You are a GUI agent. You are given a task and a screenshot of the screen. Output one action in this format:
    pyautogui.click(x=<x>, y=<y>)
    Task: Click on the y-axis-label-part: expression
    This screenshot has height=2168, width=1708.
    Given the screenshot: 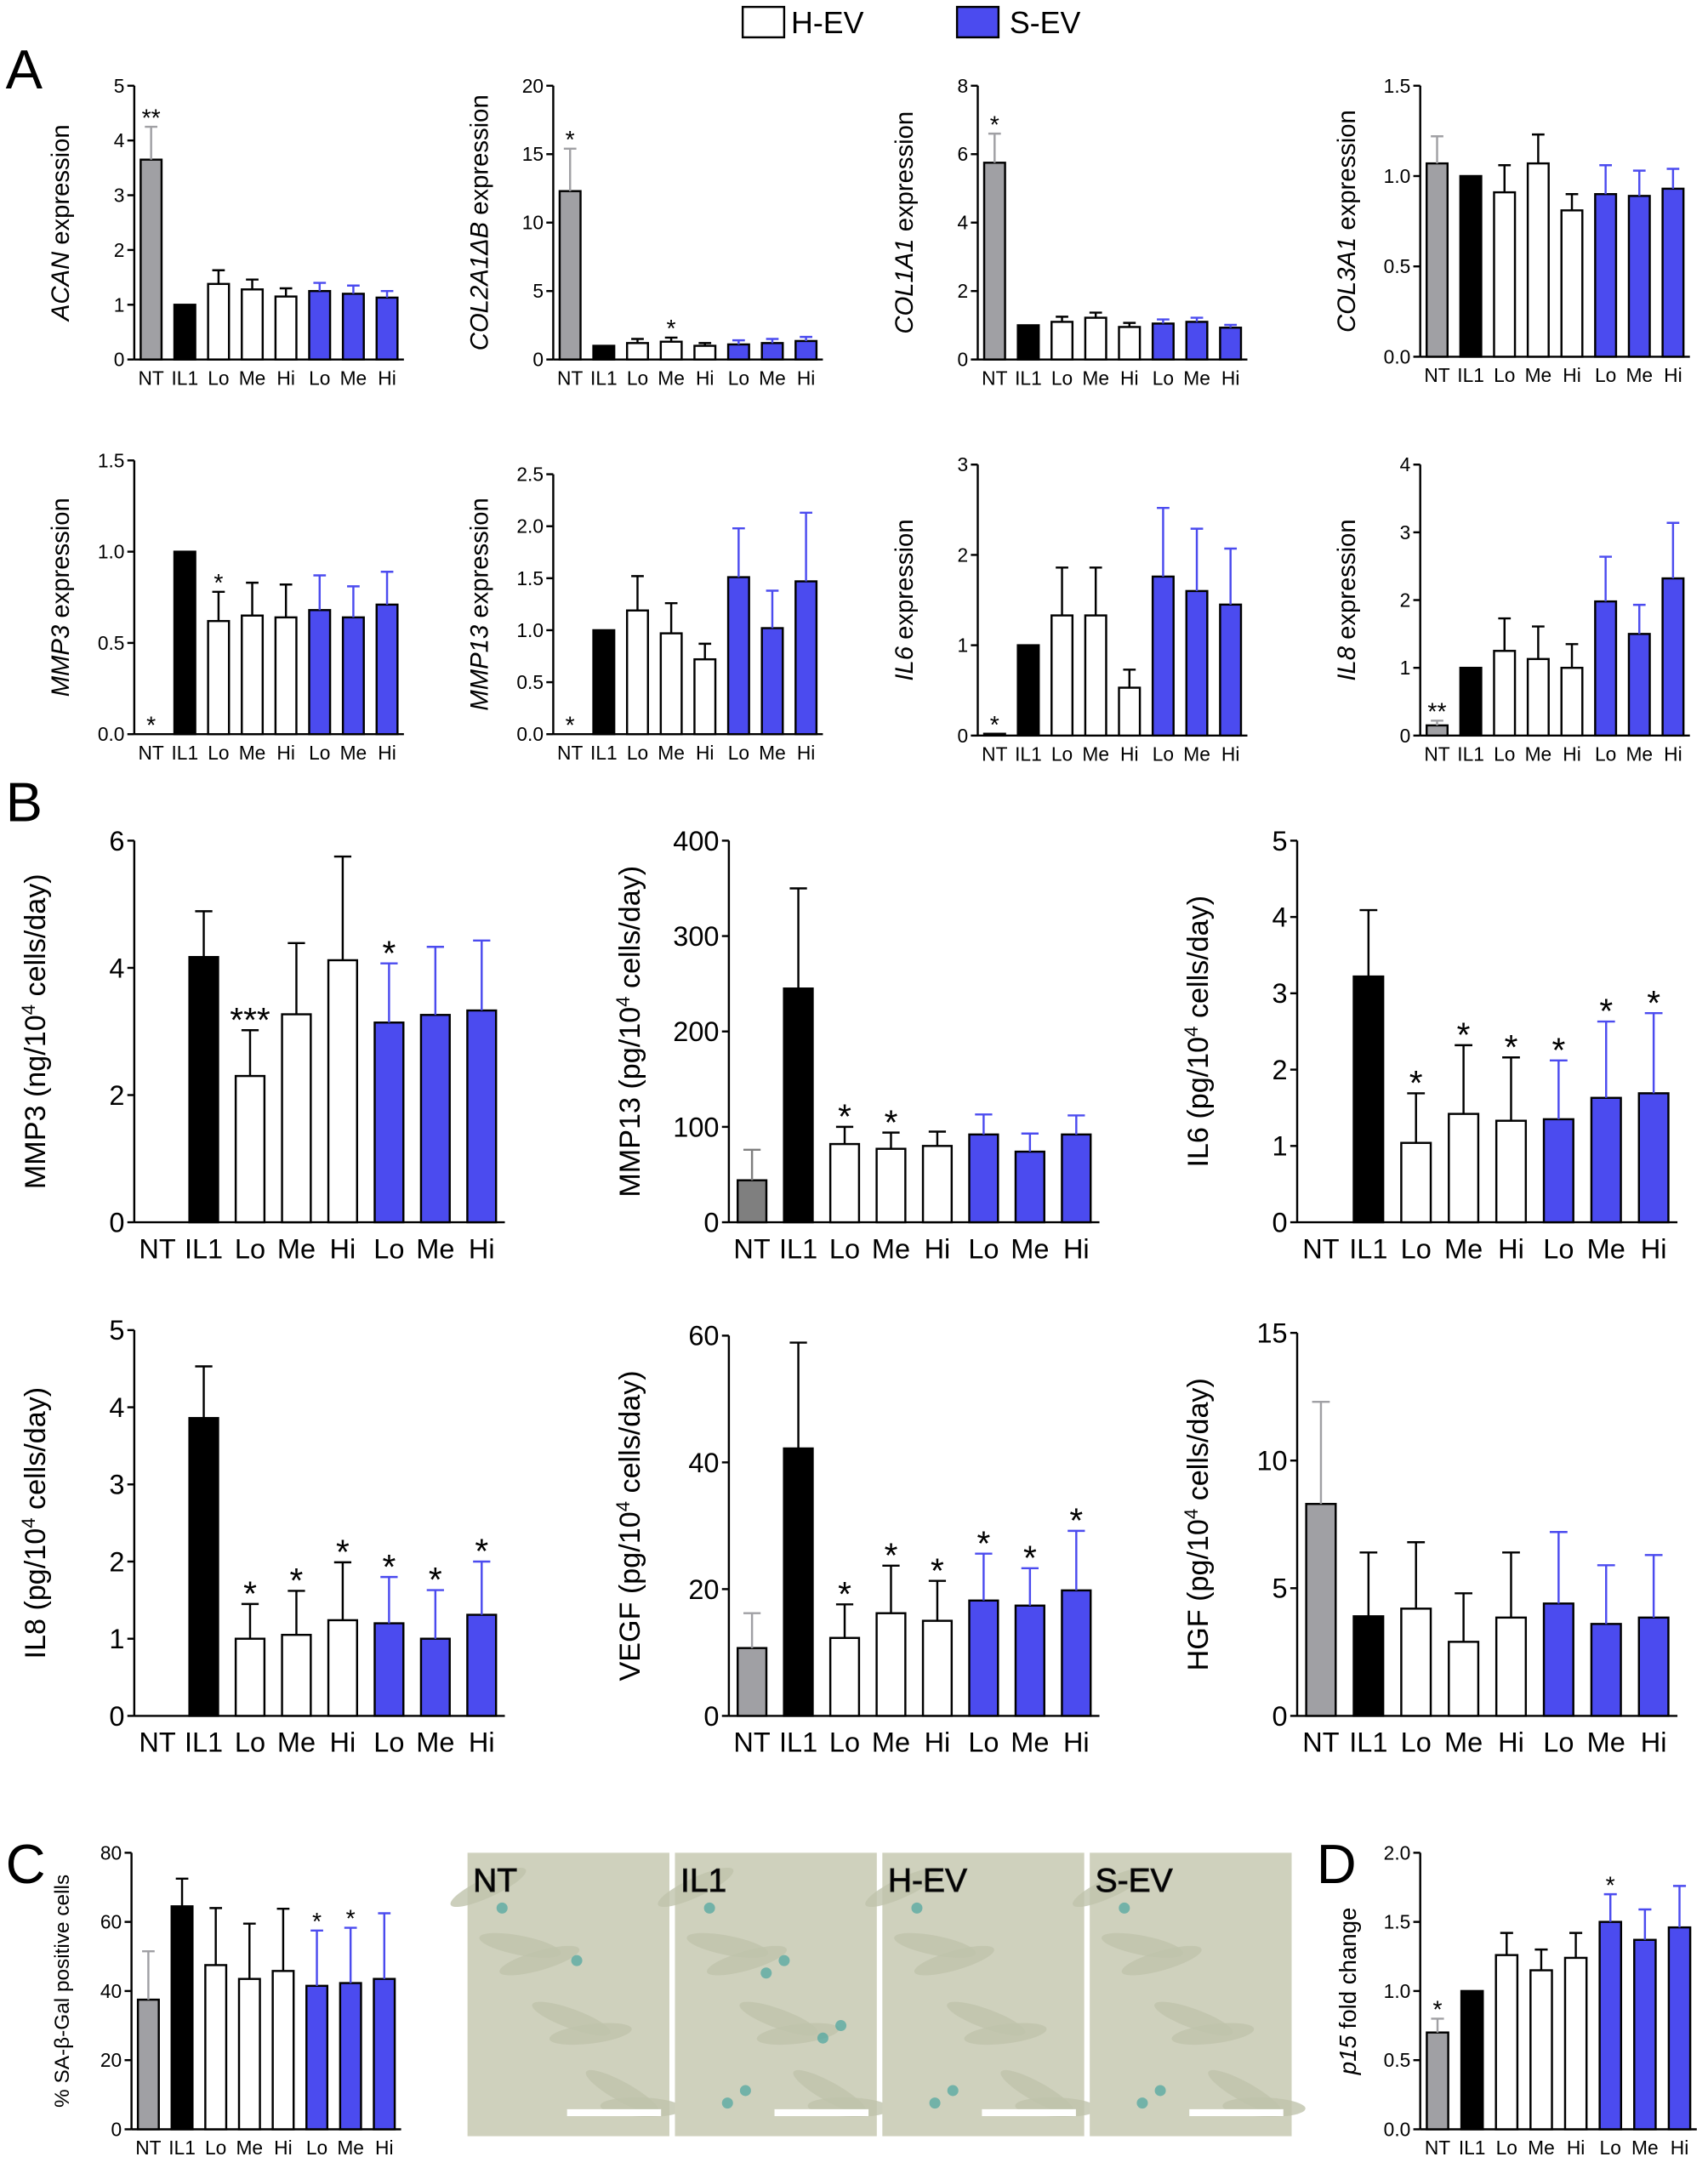 What is the action you would take?
    pyautogui.click(x=481, y=561)
    